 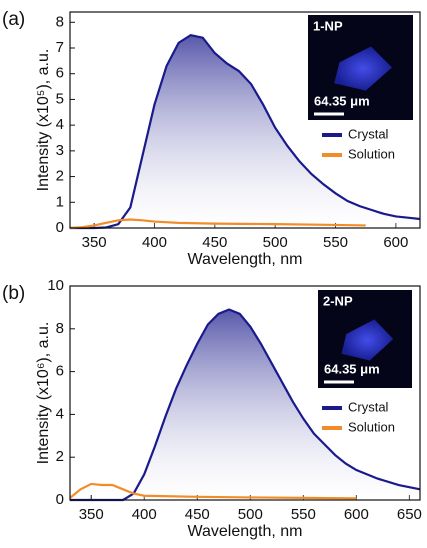 What do you see at coordinates (43, 393) in the screenshot?
I see `y-axis-title: Intensity (x10⁶), a.u.` at bounding box center [43, 393].